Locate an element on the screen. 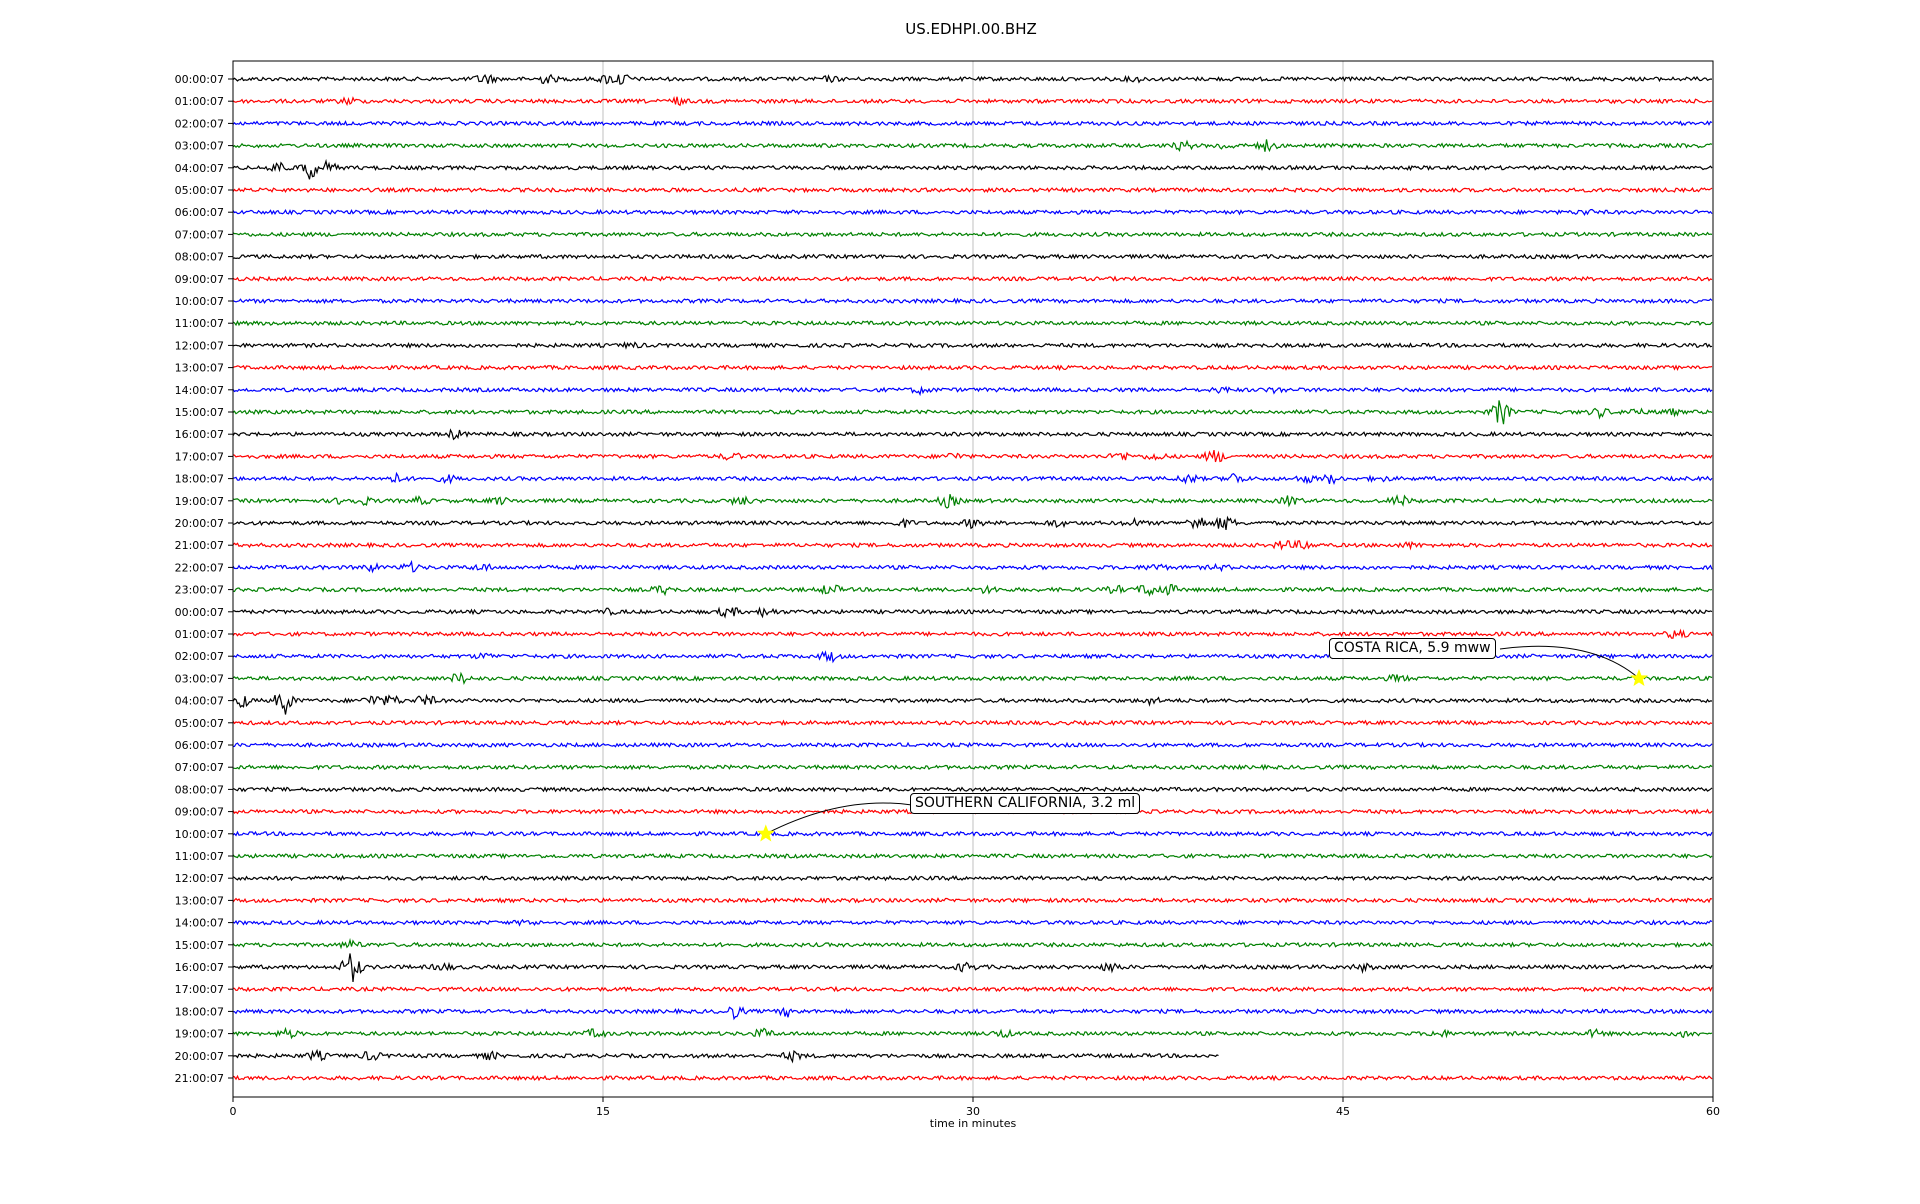  row-label: 23:00:07 is located at coordinates (199, 590).